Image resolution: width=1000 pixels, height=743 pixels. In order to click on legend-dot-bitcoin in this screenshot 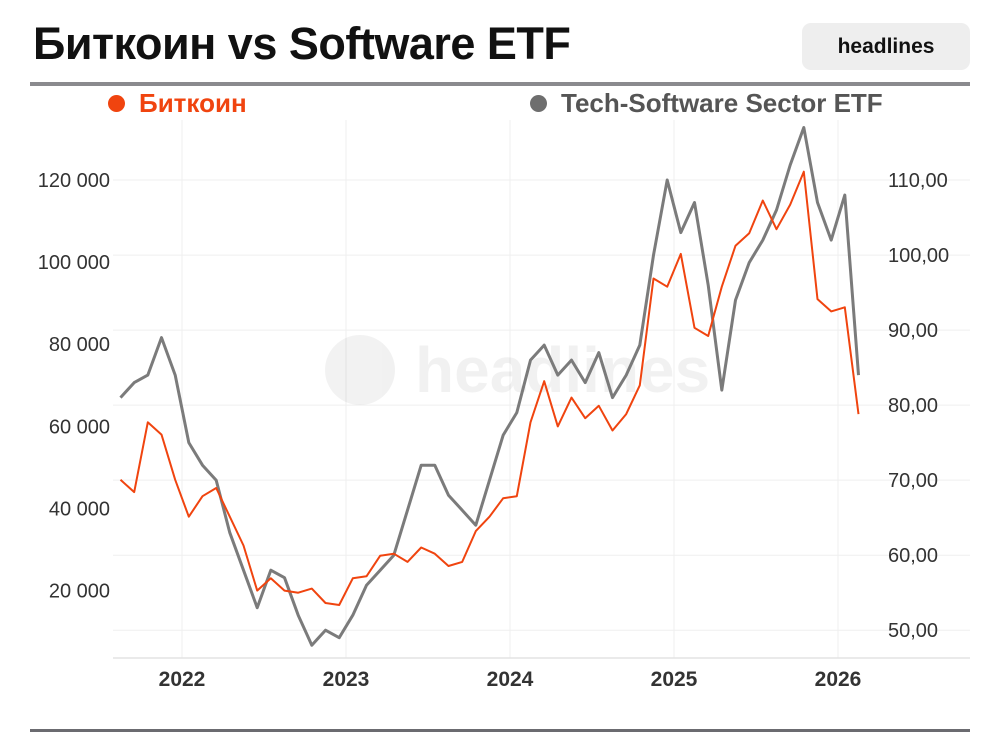, I will do `click(116, 103)`.